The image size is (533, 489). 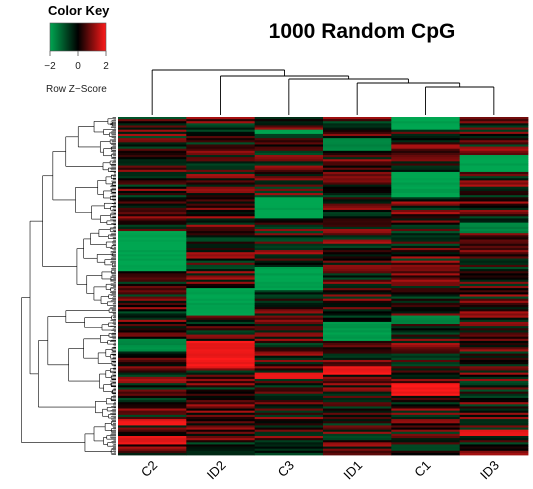 I want to click on column-label: C1, so click(x=422, y=469).